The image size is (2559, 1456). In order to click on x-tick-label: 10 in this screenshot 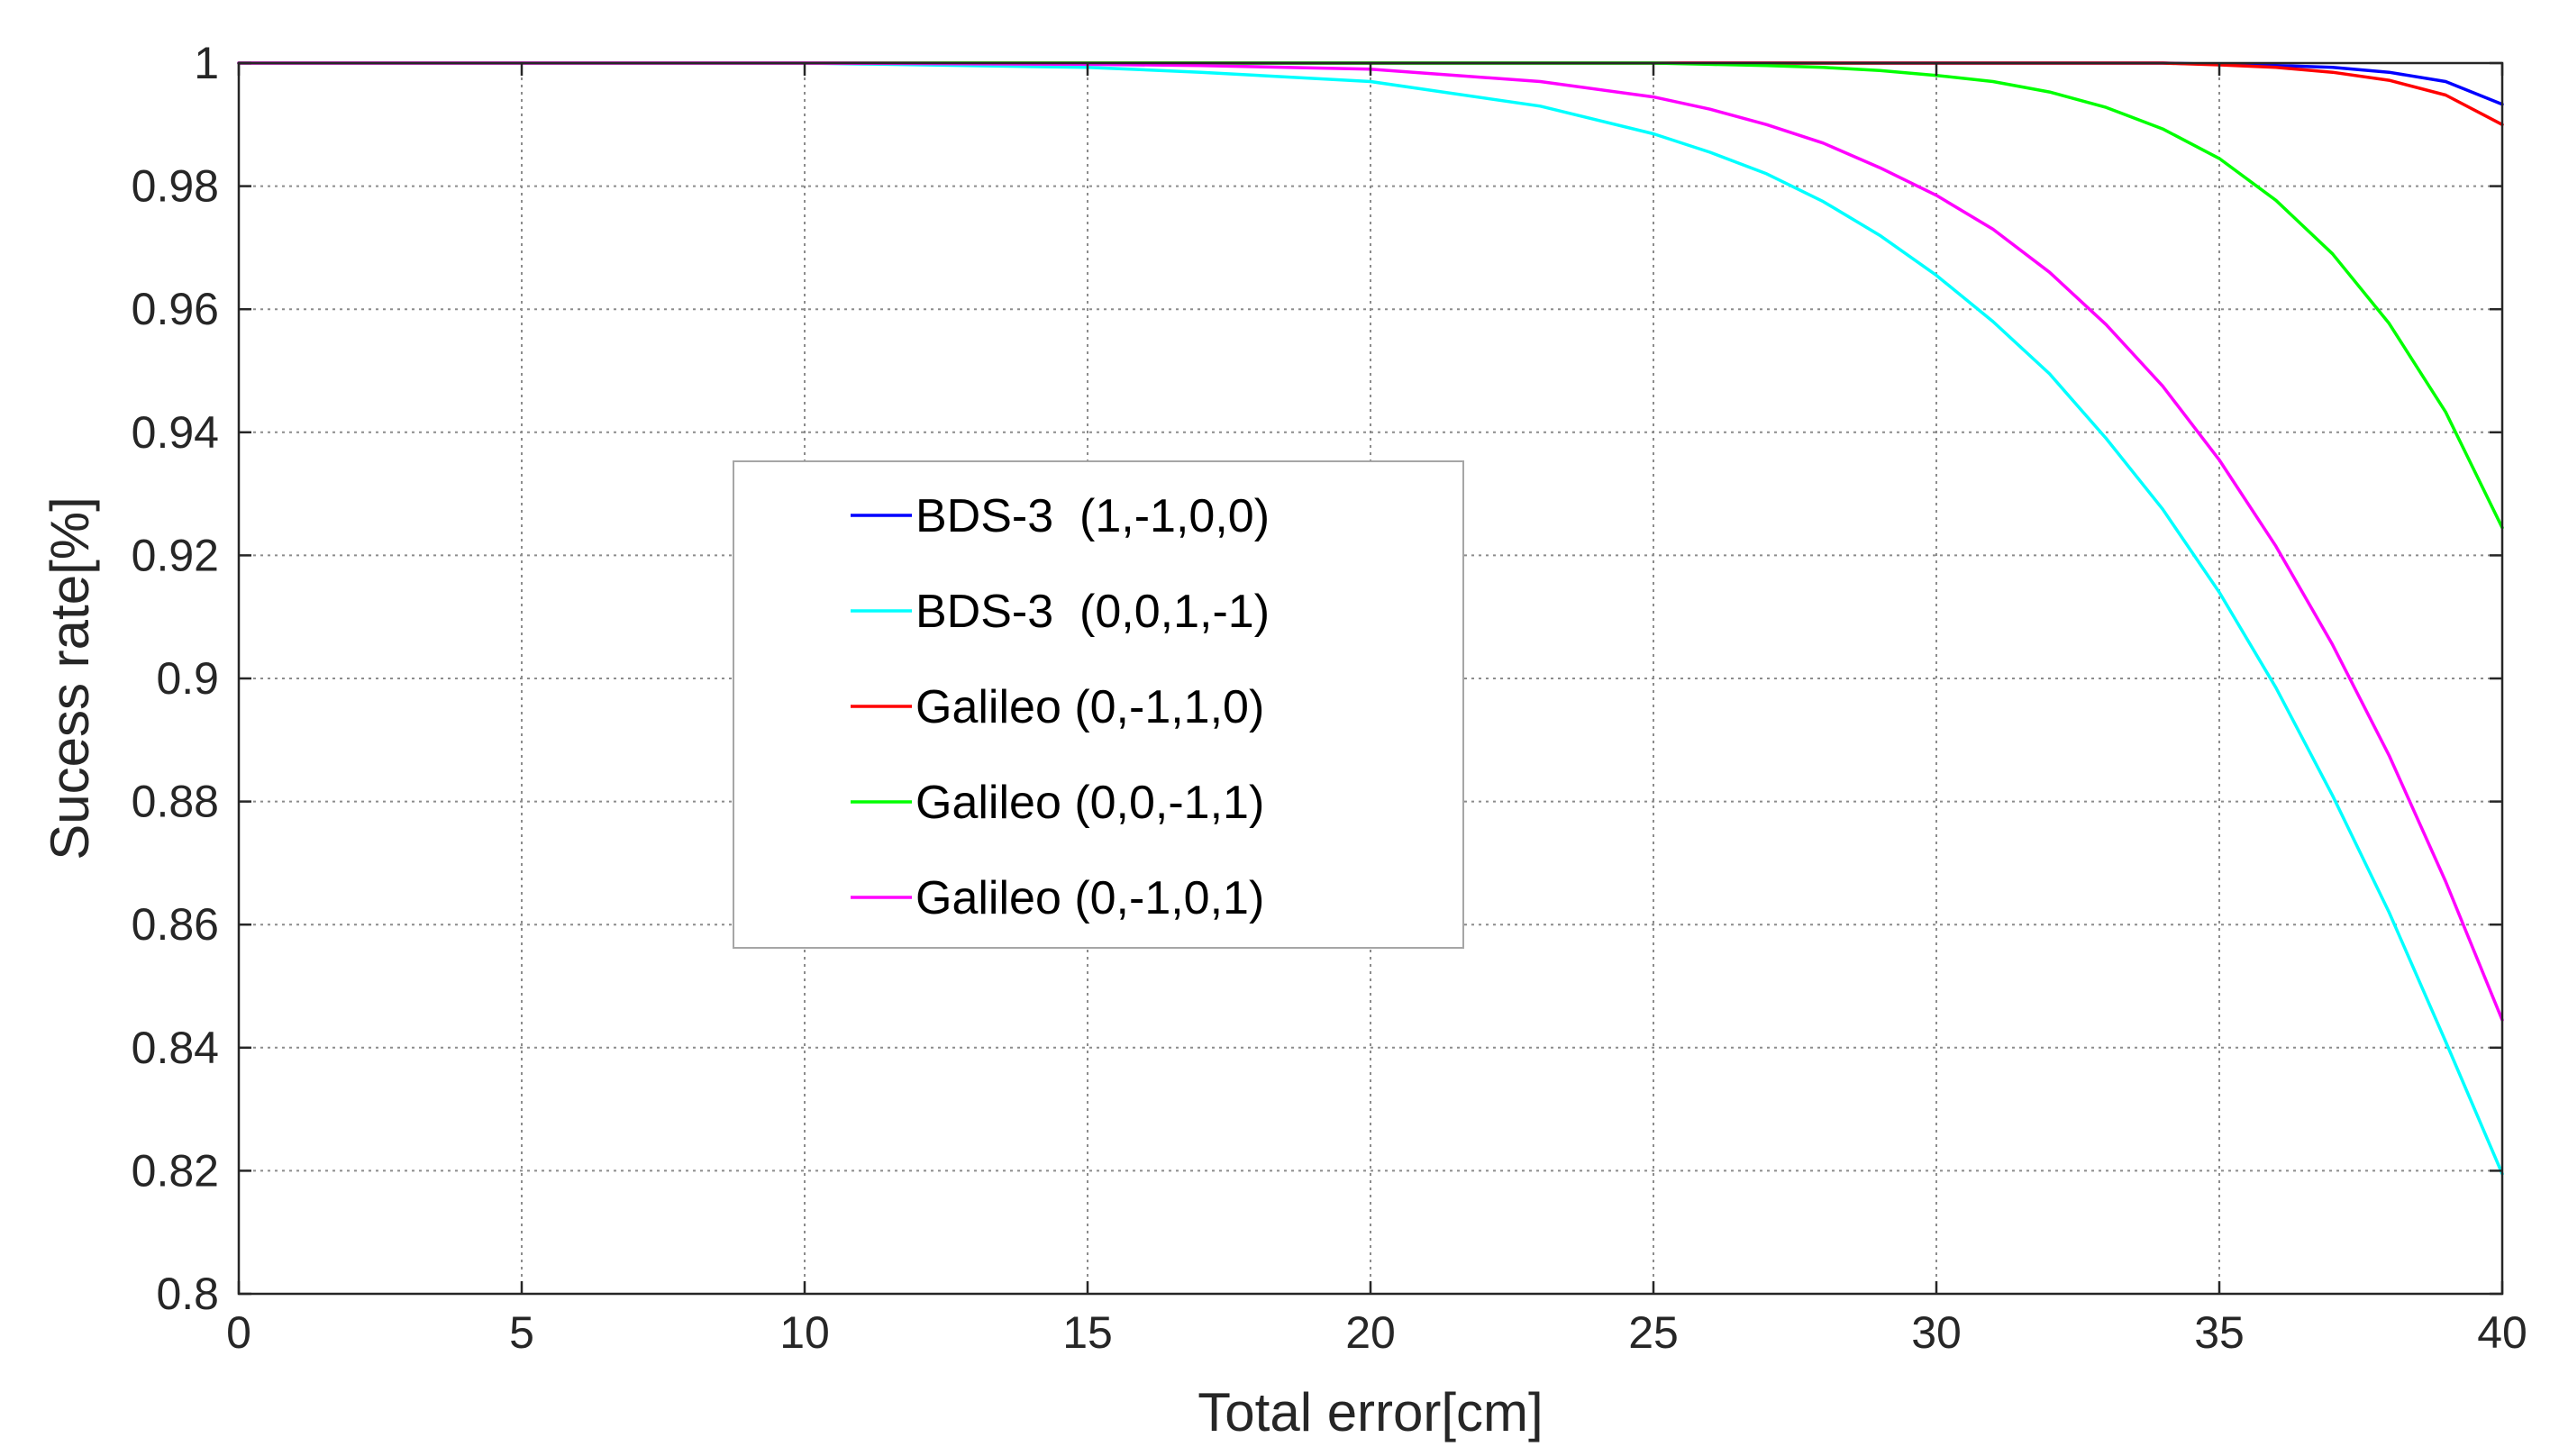, I will do `click(804, 1333)`.